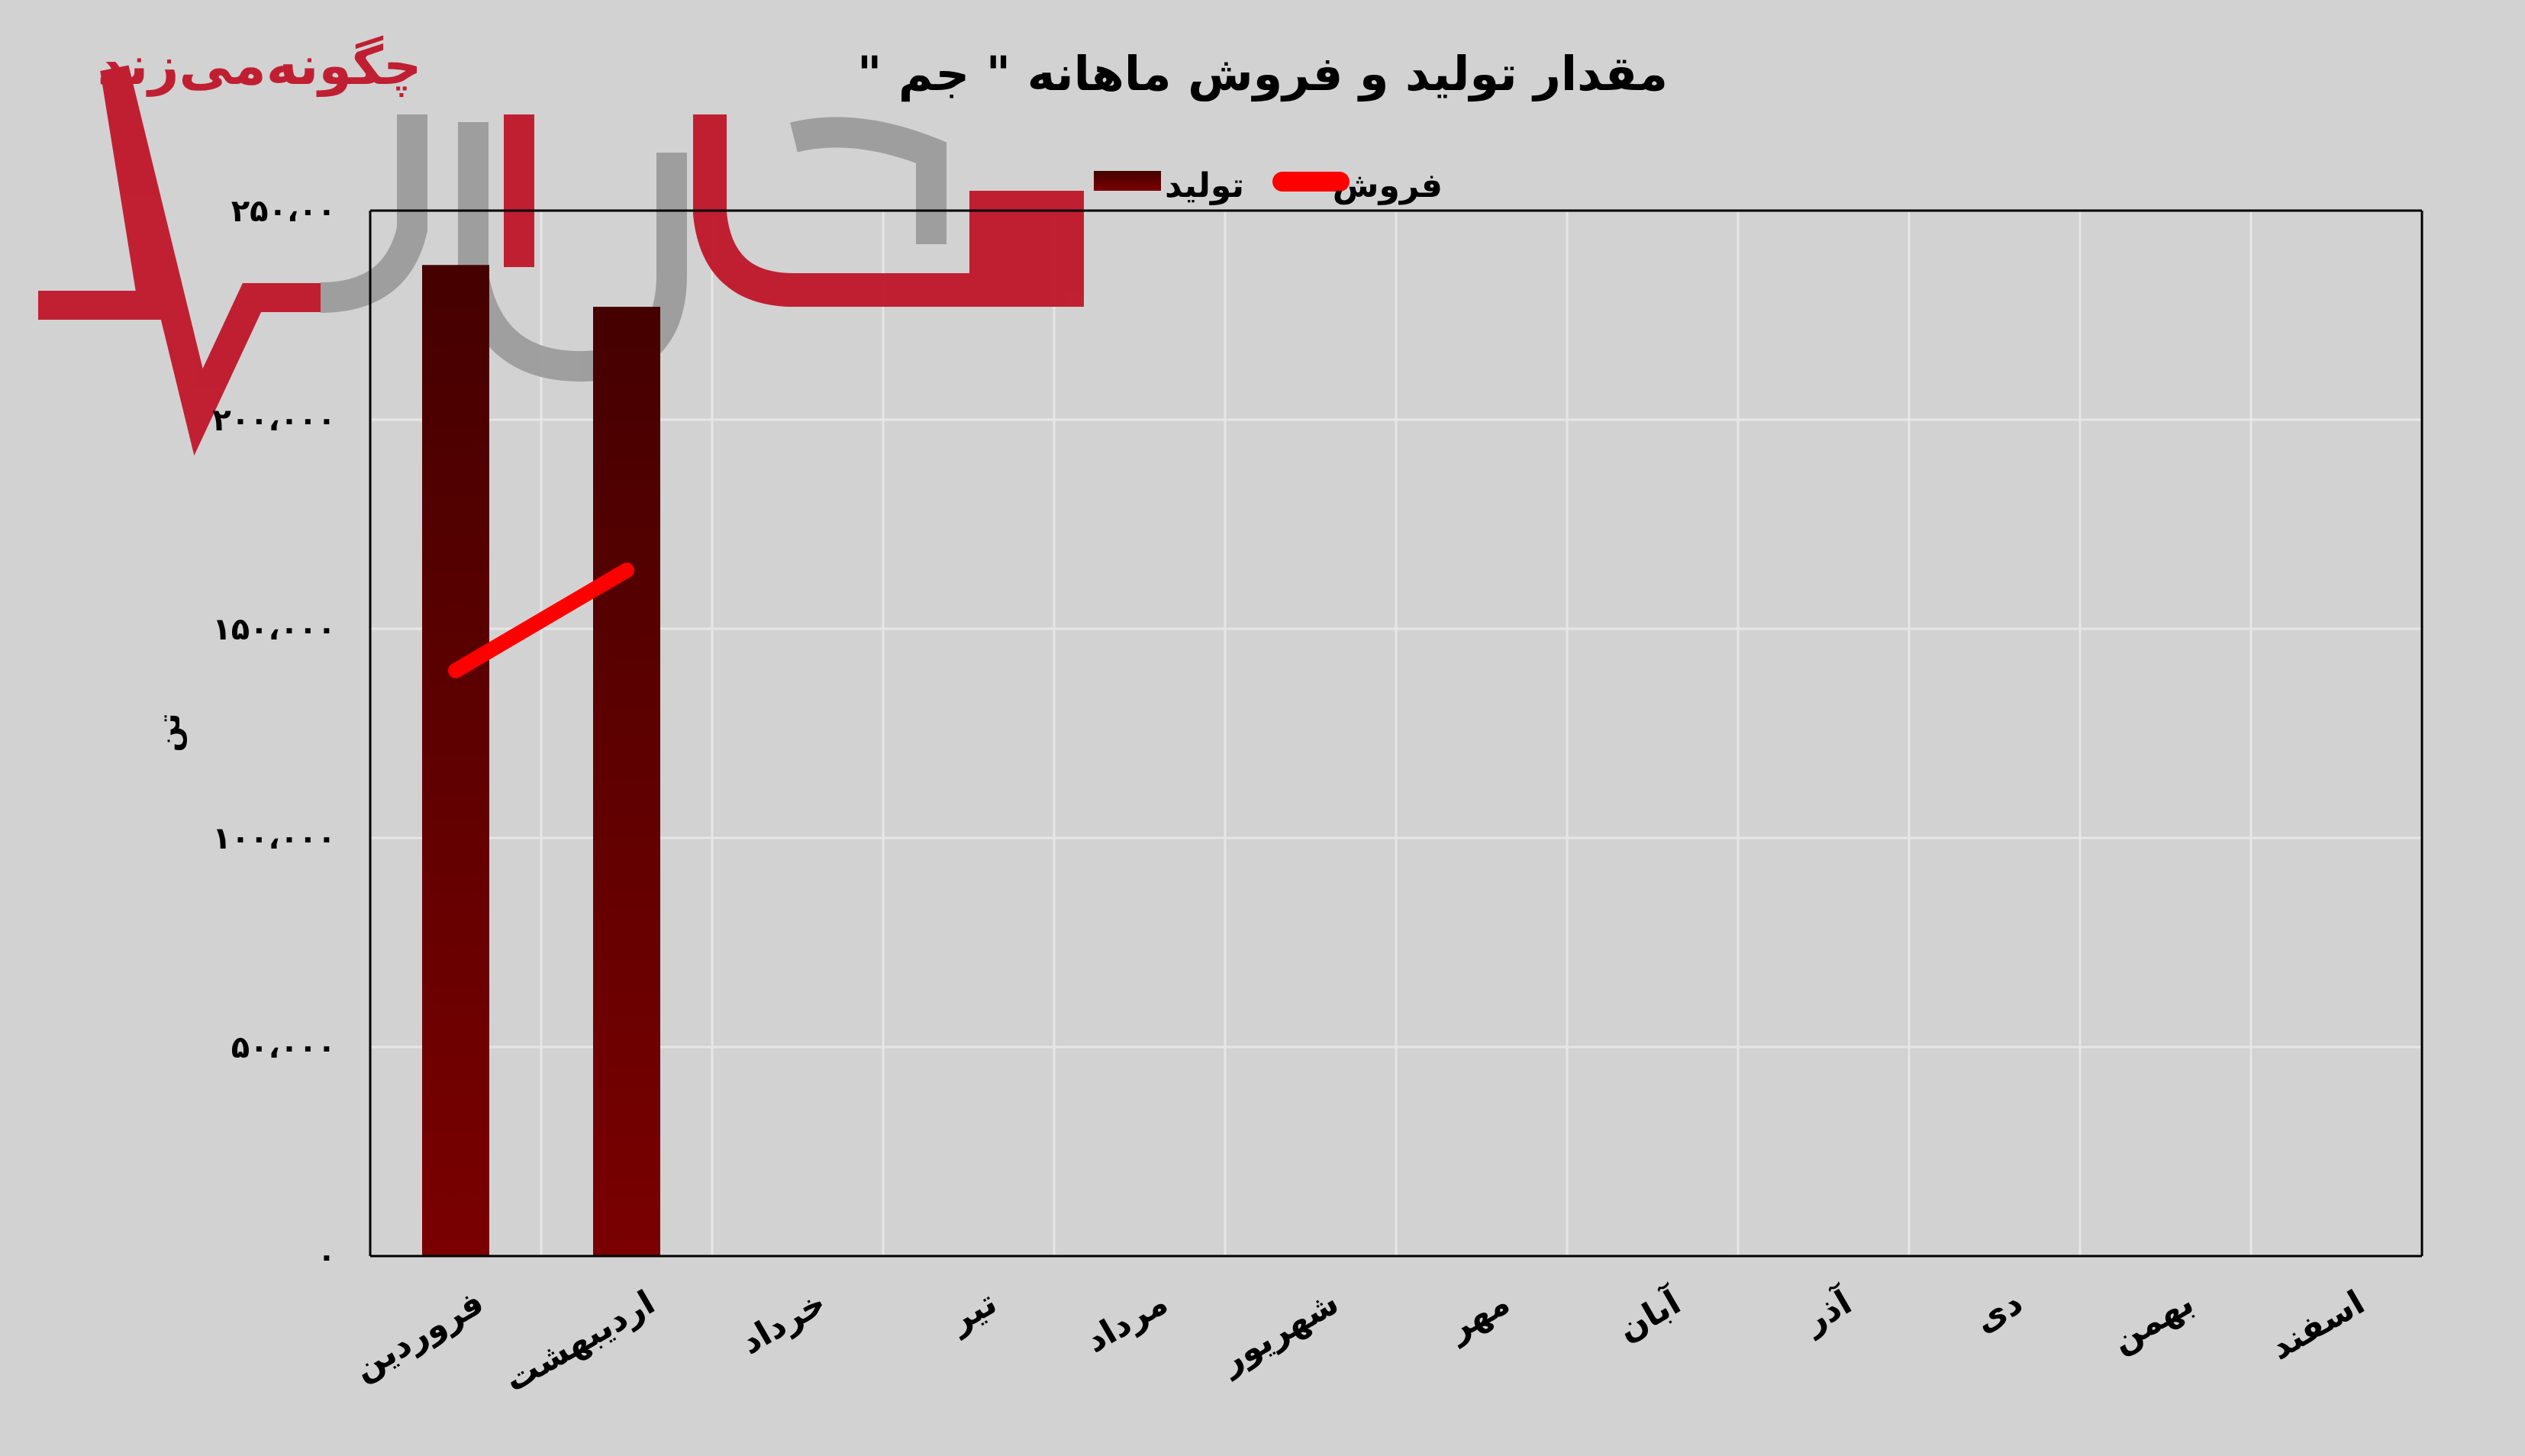 The height and width of the screenshot is (1456, 2525). Describe the element at coordinates (579, 1341) in the screenshot. I see `x-tick-label: اردیبهشت` at that location.